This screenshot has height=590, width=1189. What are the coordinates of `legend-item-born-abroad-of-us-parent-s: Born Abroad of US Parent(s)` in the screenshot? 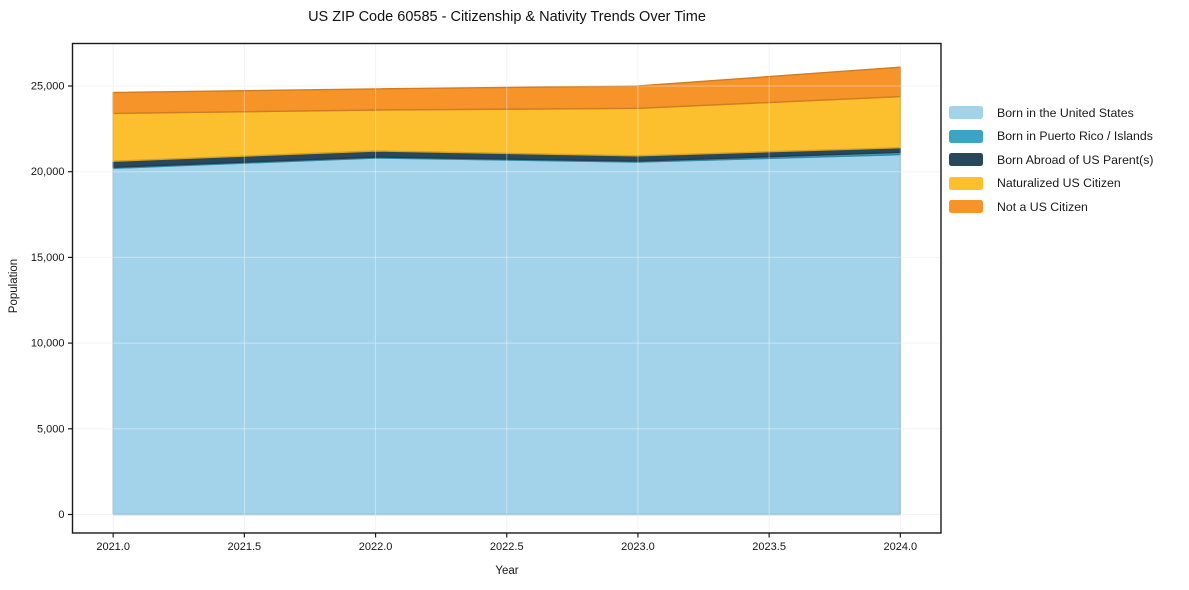 It's located at (1051, 160).